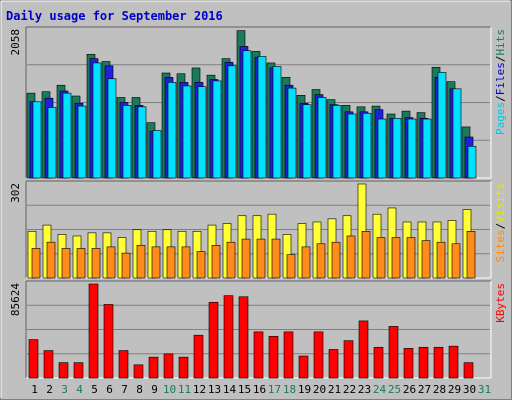 This screenshot has height=400, width=512. What do you see at coordinates (500, 203) in the screenshot?
I see `legend-visits: Visits` at bounding box center [500, 203].